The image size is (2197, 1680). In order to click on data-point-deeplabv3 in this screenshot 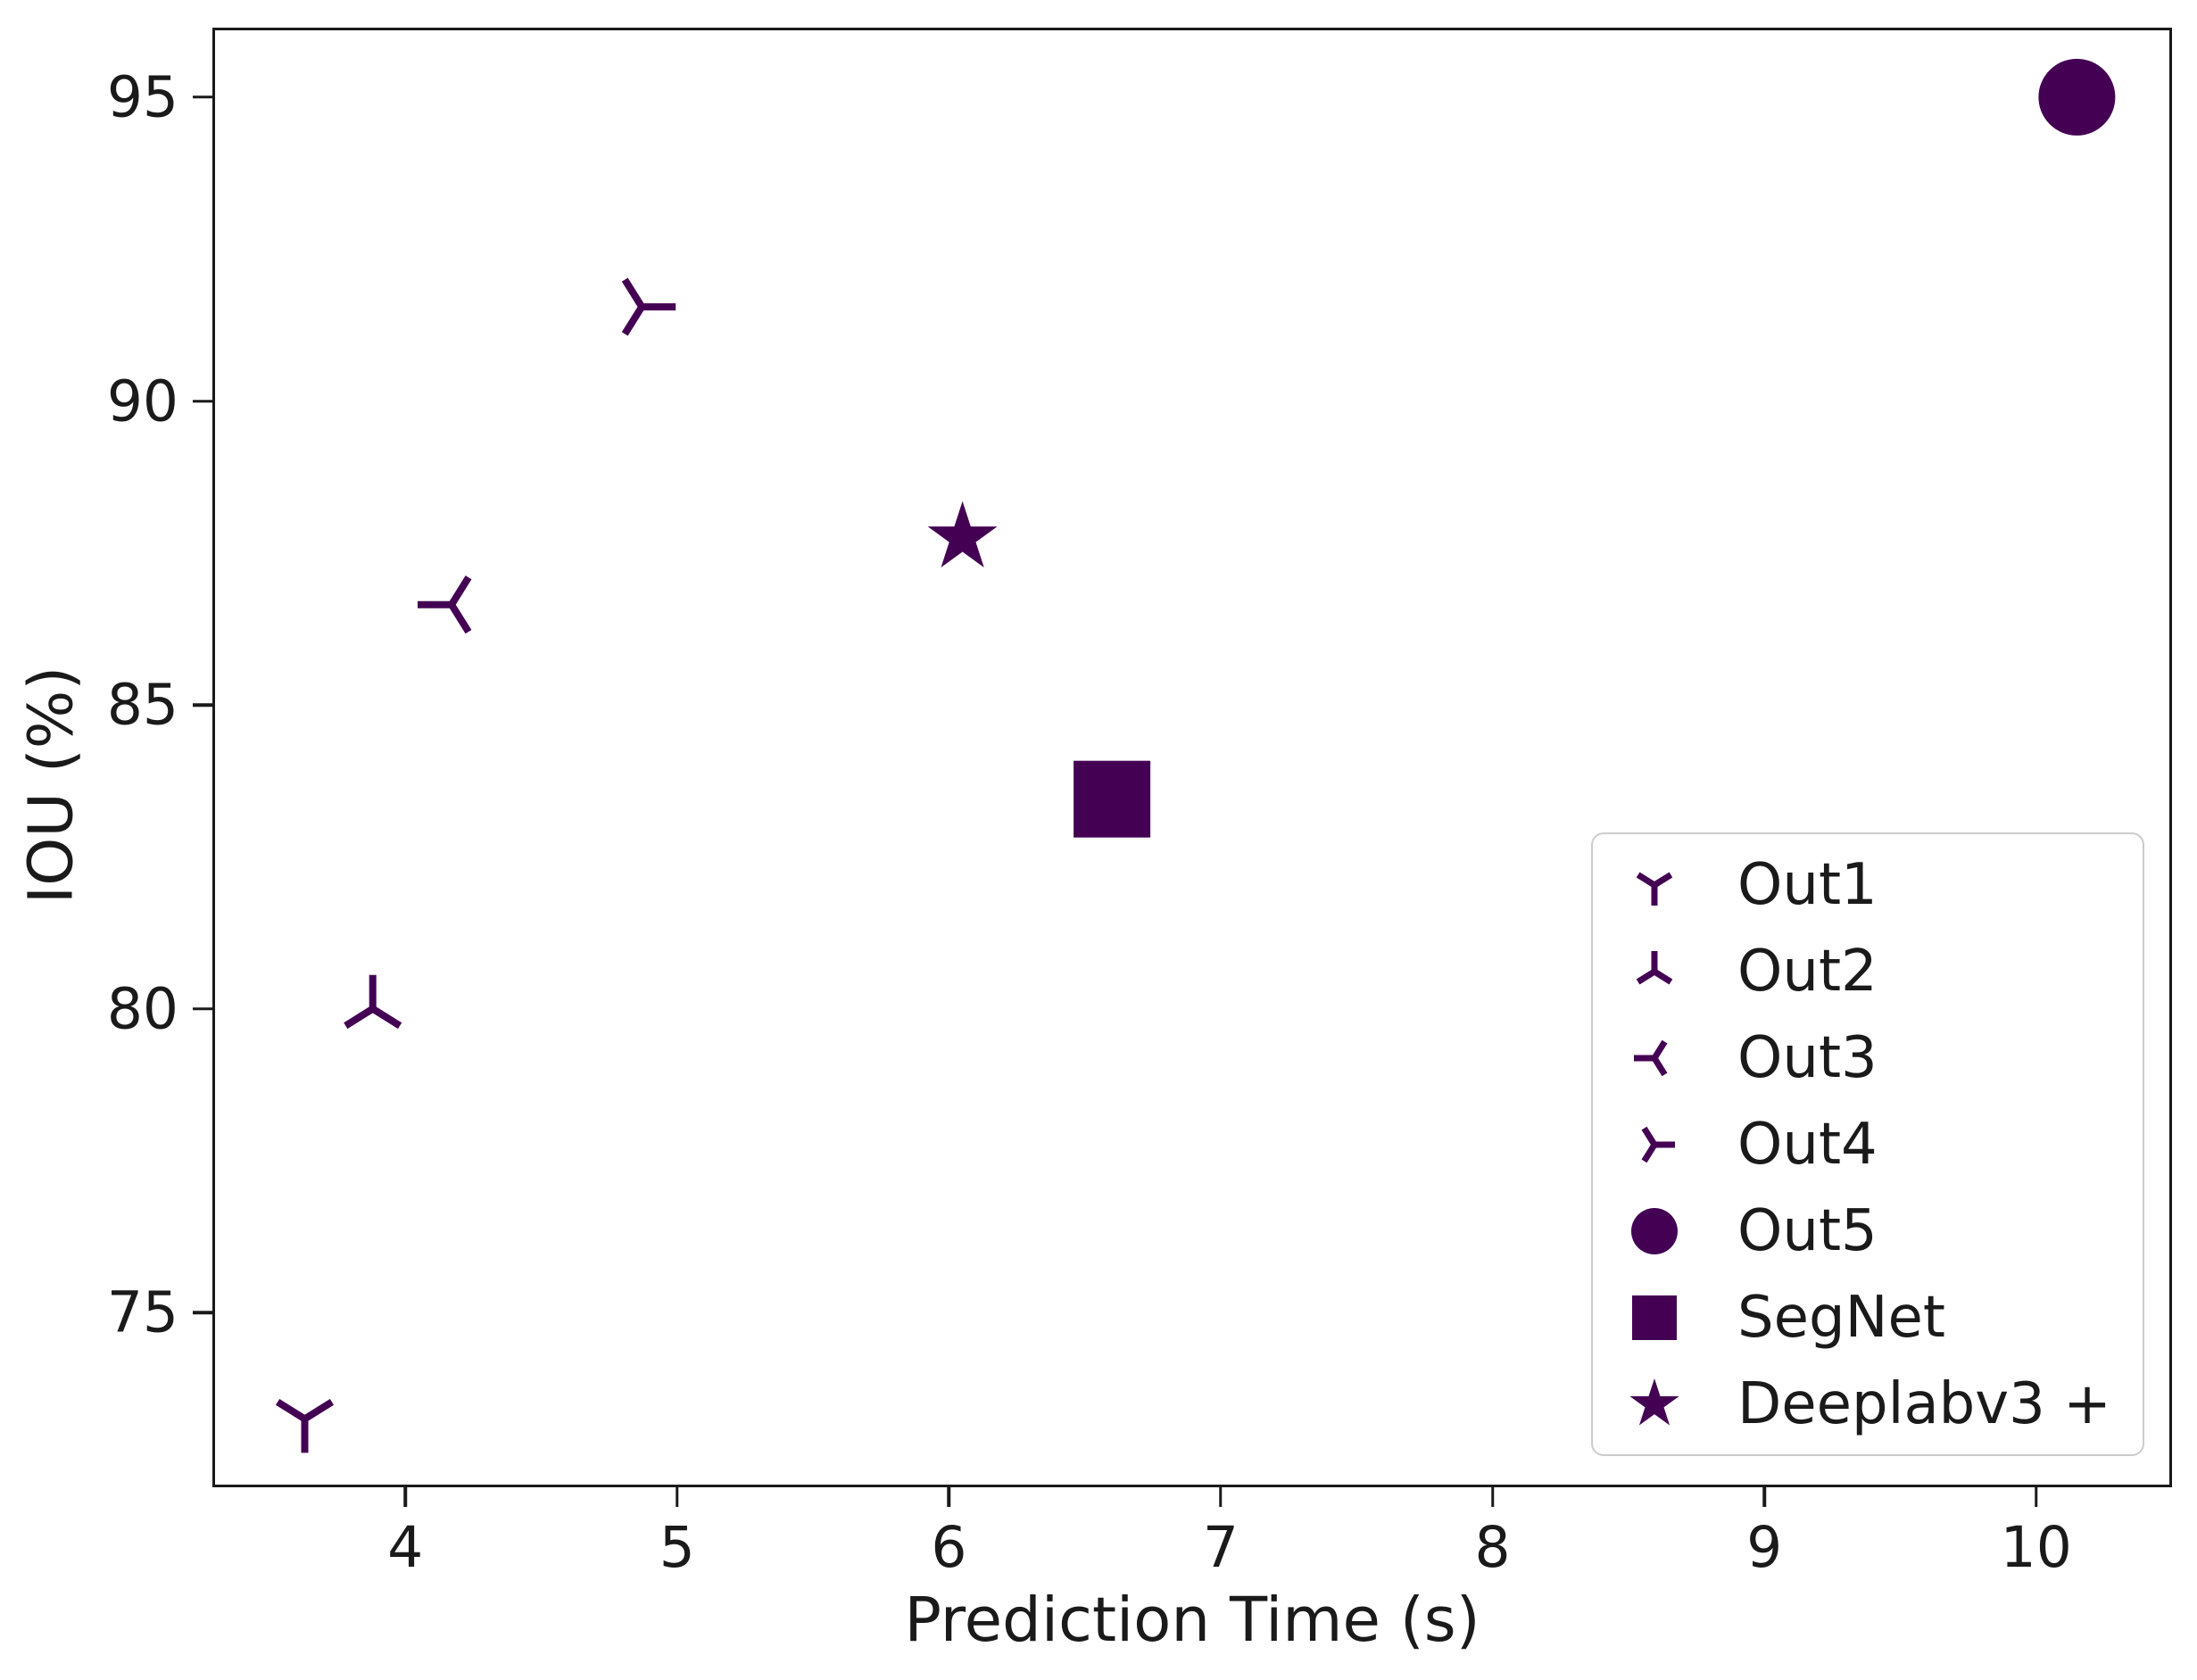, I will do `click(962, 534)`.